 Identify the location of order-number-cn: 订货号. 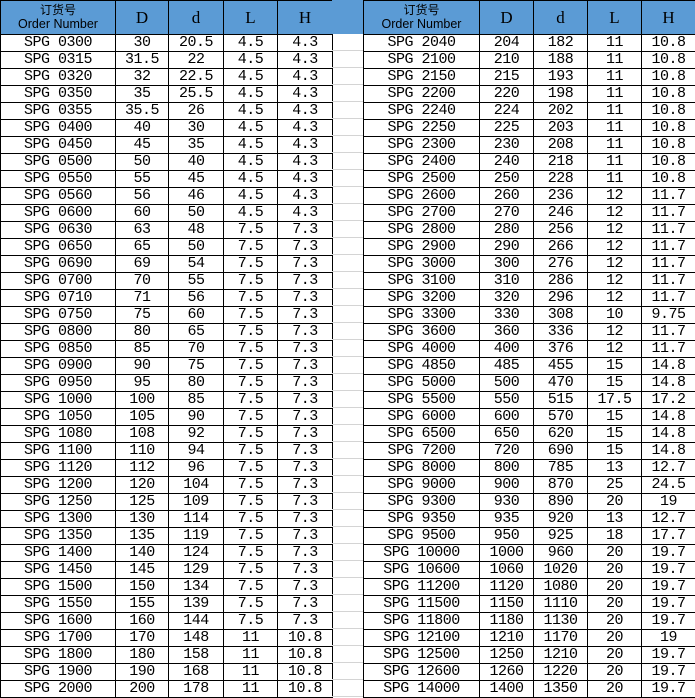
(421, 10).